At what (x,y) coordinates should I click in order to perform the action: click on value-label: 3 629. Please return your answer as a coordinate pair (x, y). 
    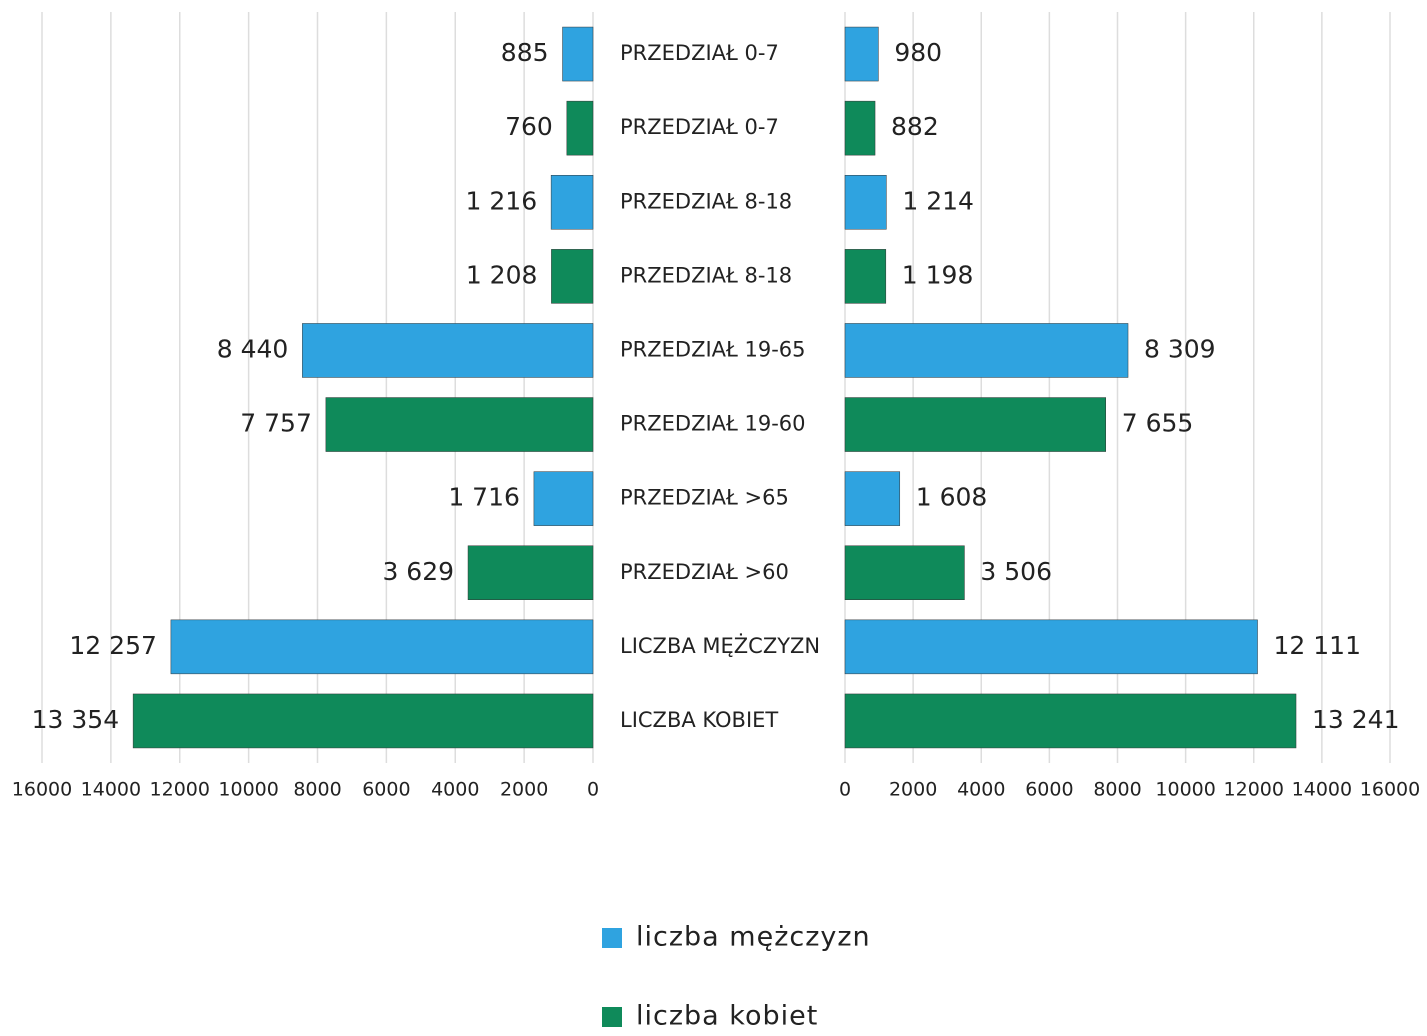
    Looking at the image, I should click on (418, 571).